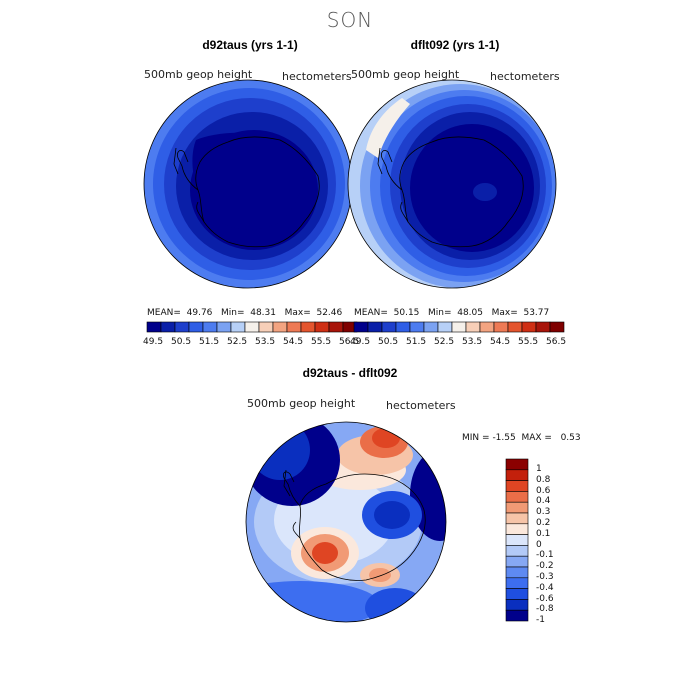 The height and width of the screenshot is (700, 700). What do you see at coordinates (297, 313) in the screenshot?
I see `panel-1-max-label: Max=` at bounding box center [297, 313].